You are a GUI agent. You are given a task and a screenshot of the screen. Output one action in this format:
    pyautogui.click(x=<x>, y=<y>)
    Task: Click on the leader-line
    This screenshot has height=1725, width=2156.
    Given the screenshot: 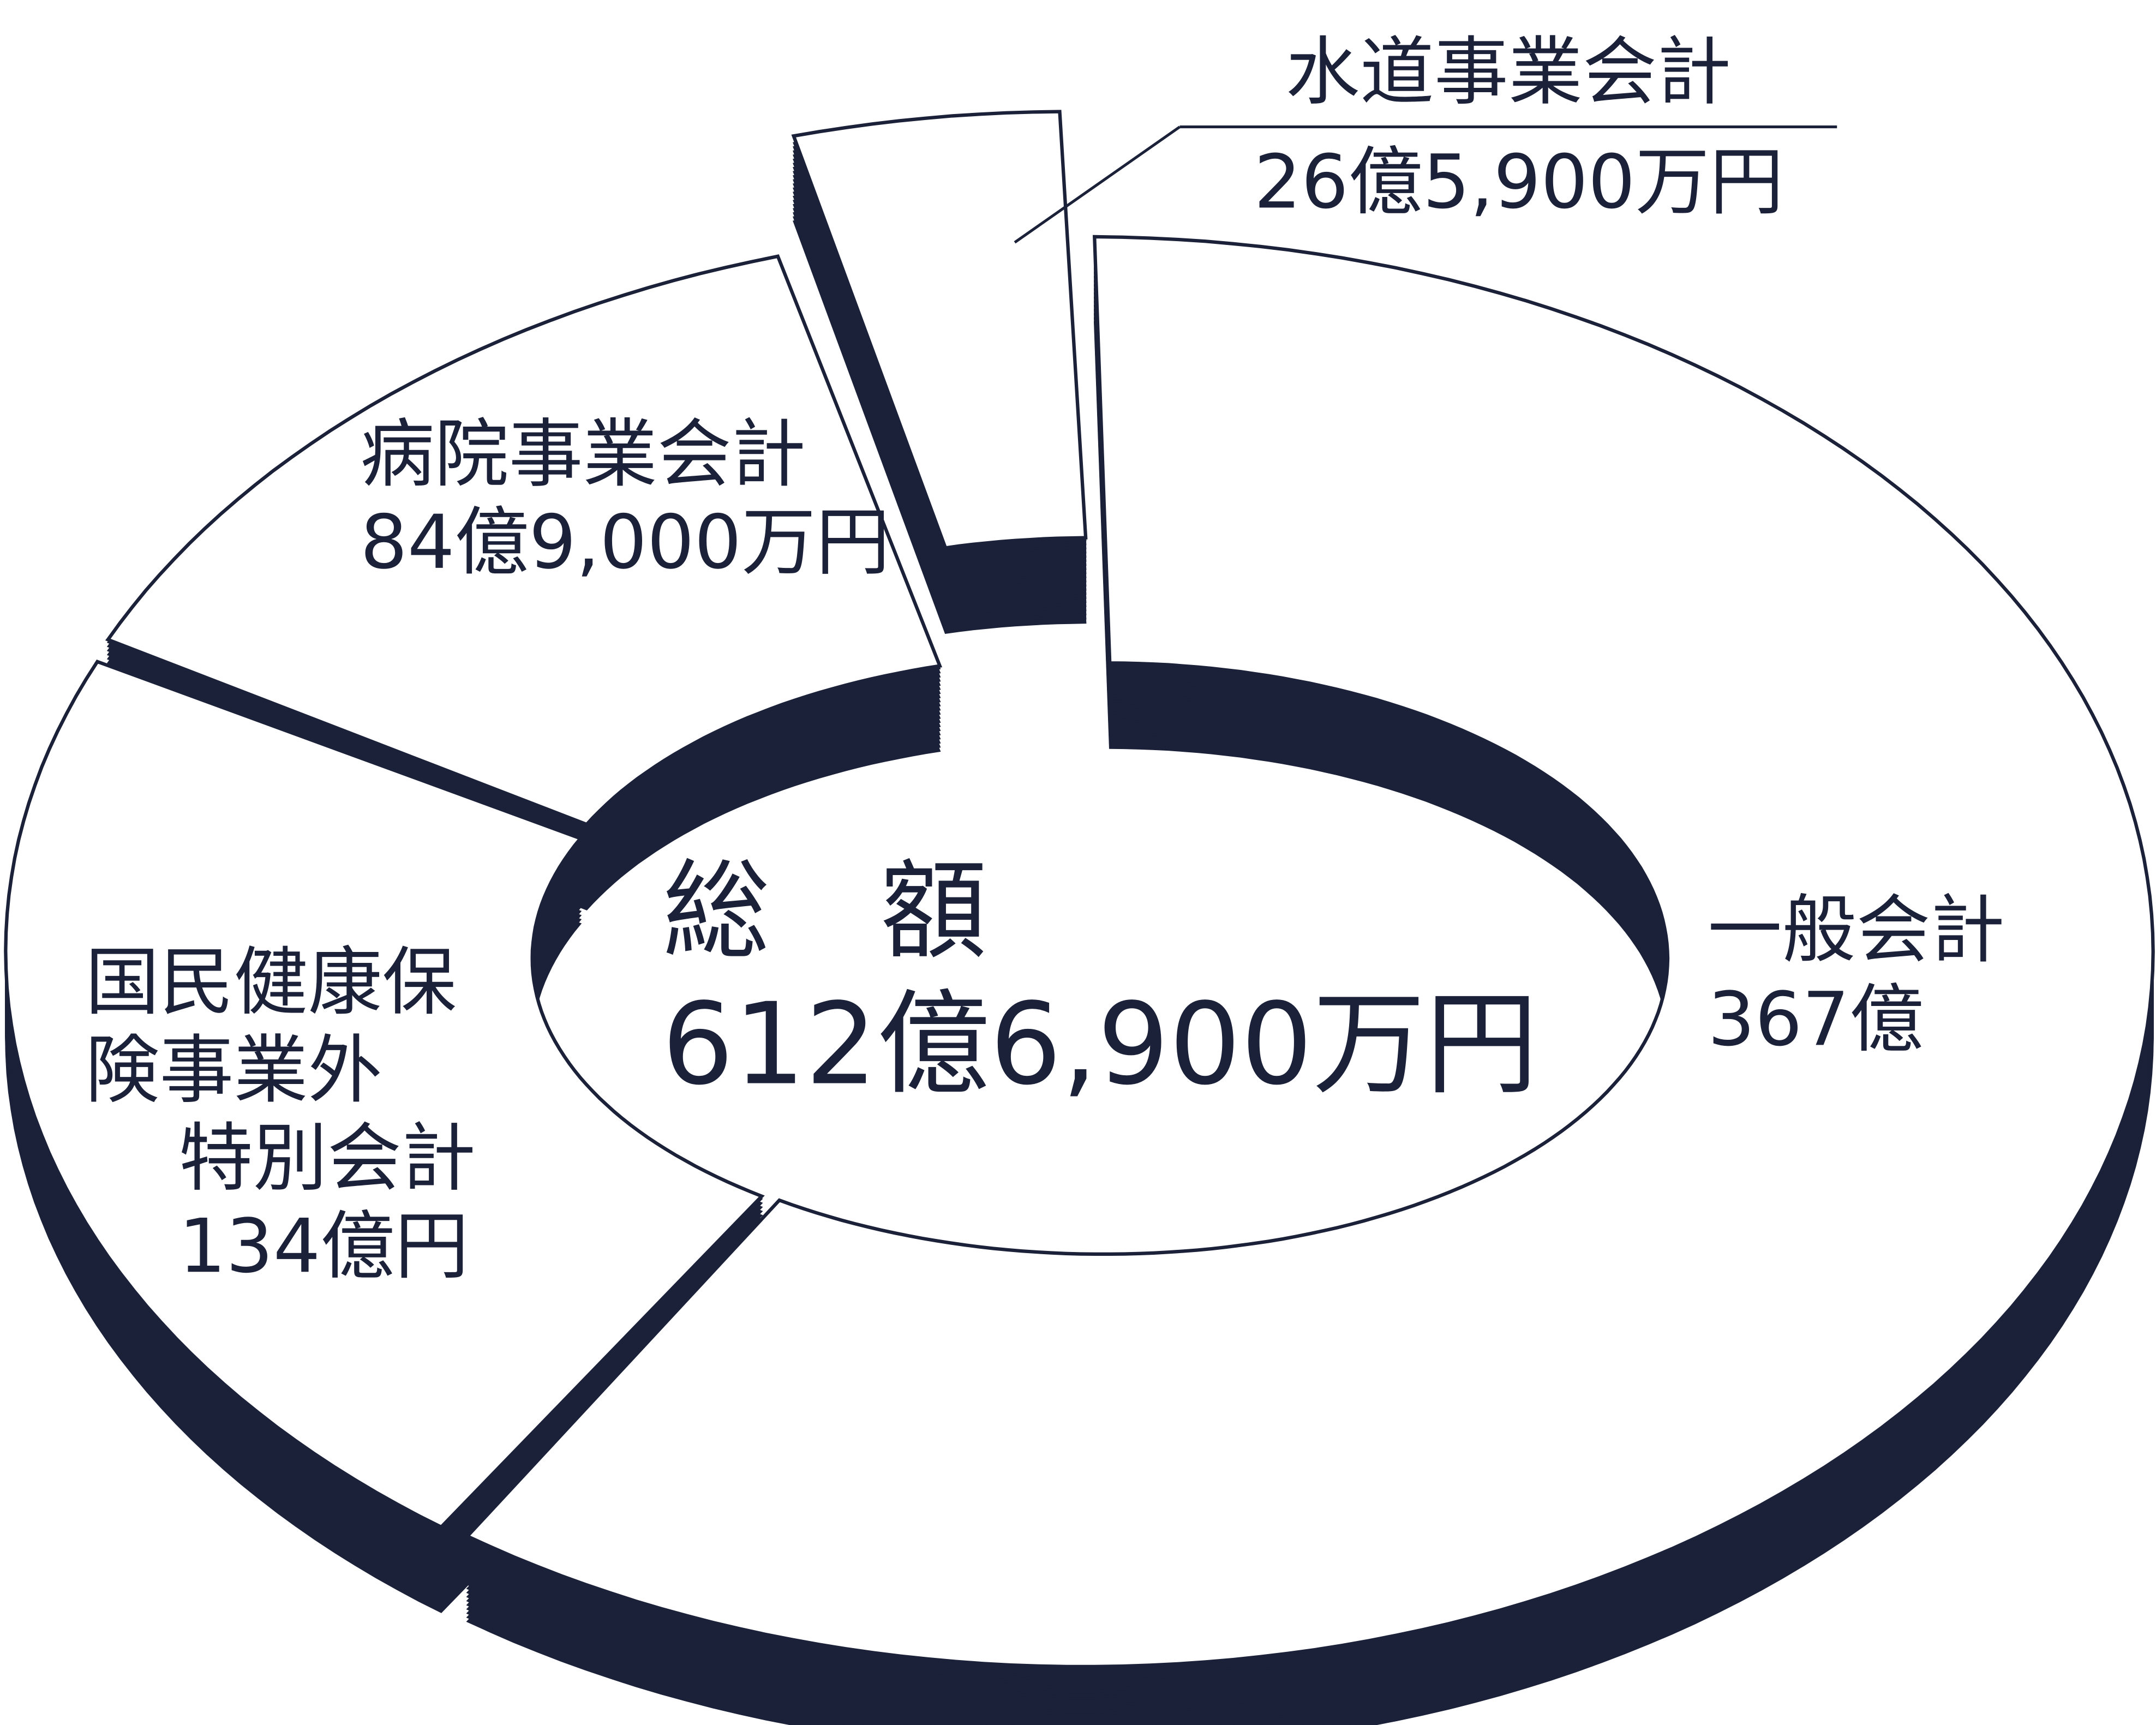 What is the action you would take?
    pyautogui.click(x=1097, y=184)
    